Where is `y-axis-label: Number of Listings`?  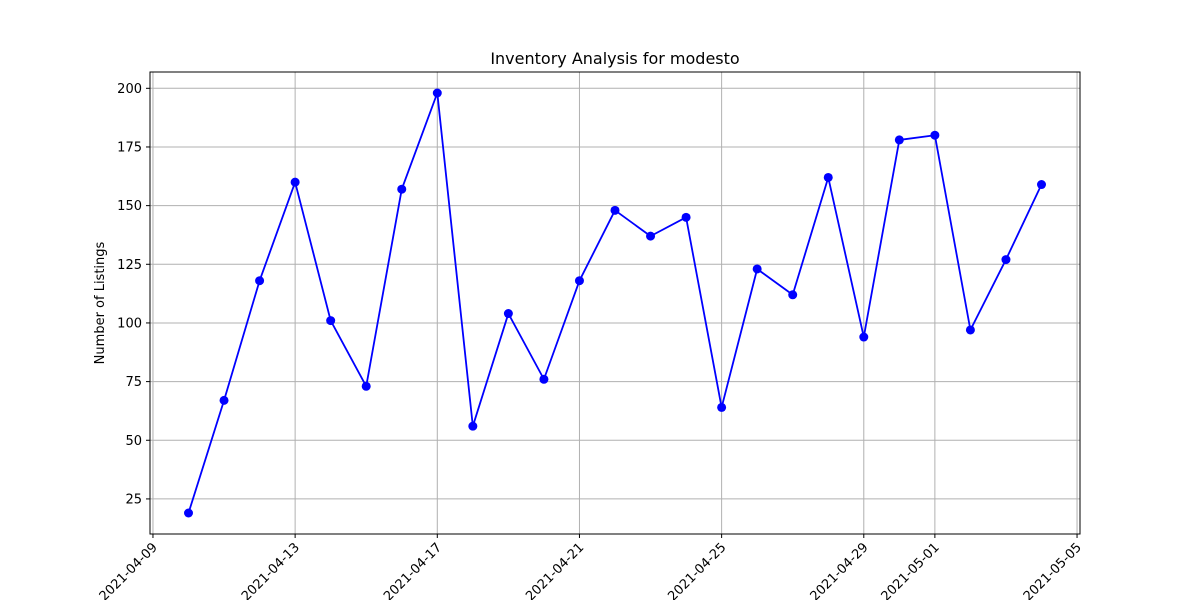
y-axis-label: Number of Listings is located at coordinates (100, 302).